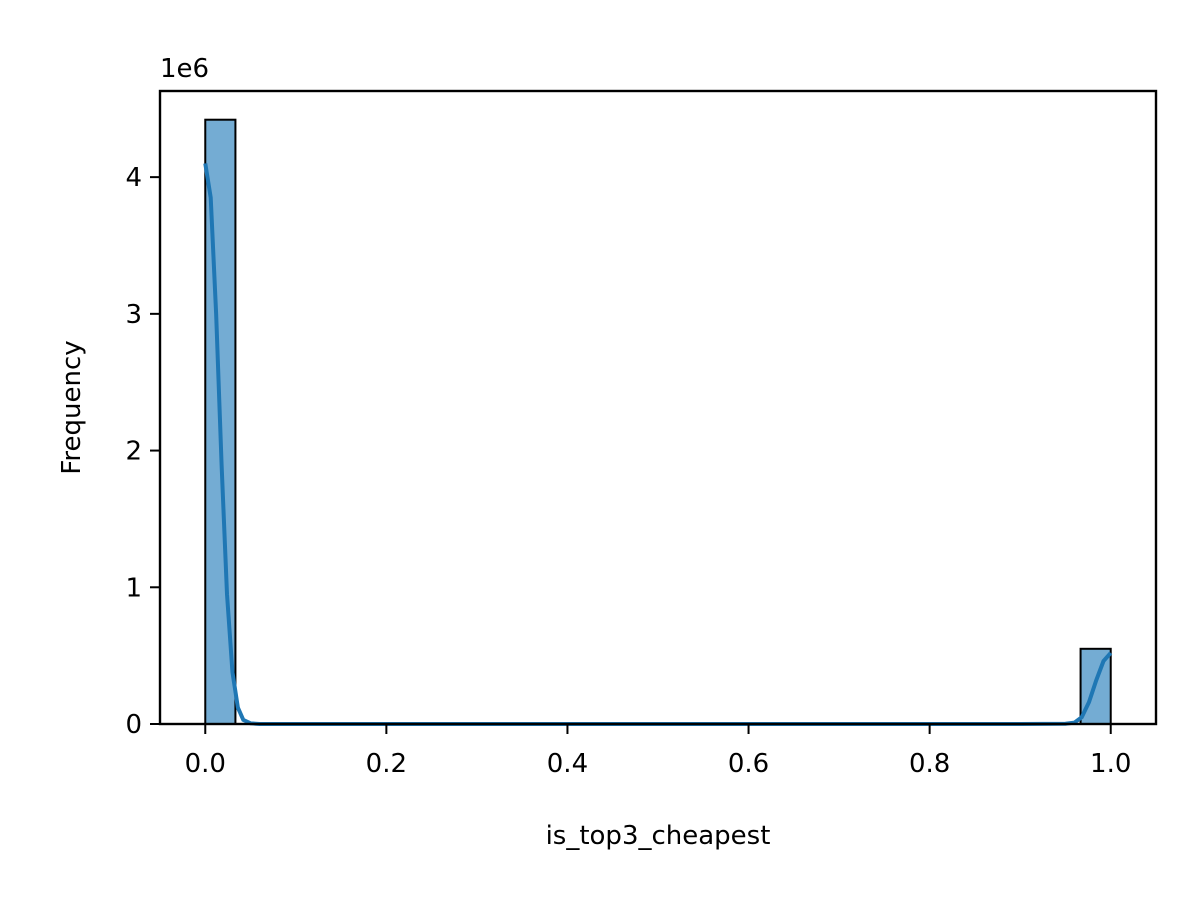 The height and width of the screenshot is (900, 1200). I want to click on x-tick-label: 0.2, so click(386, 764).